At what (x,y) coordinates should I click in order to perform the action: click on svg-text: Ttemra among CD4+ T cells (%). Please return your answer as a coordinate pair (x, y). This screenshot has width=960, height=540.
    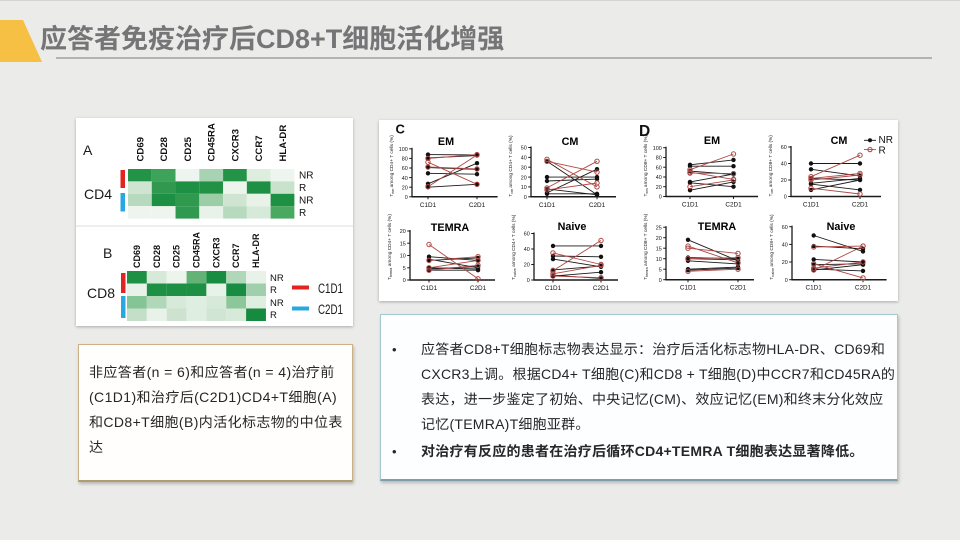
    Looking at the image, I should click on (390, 247).